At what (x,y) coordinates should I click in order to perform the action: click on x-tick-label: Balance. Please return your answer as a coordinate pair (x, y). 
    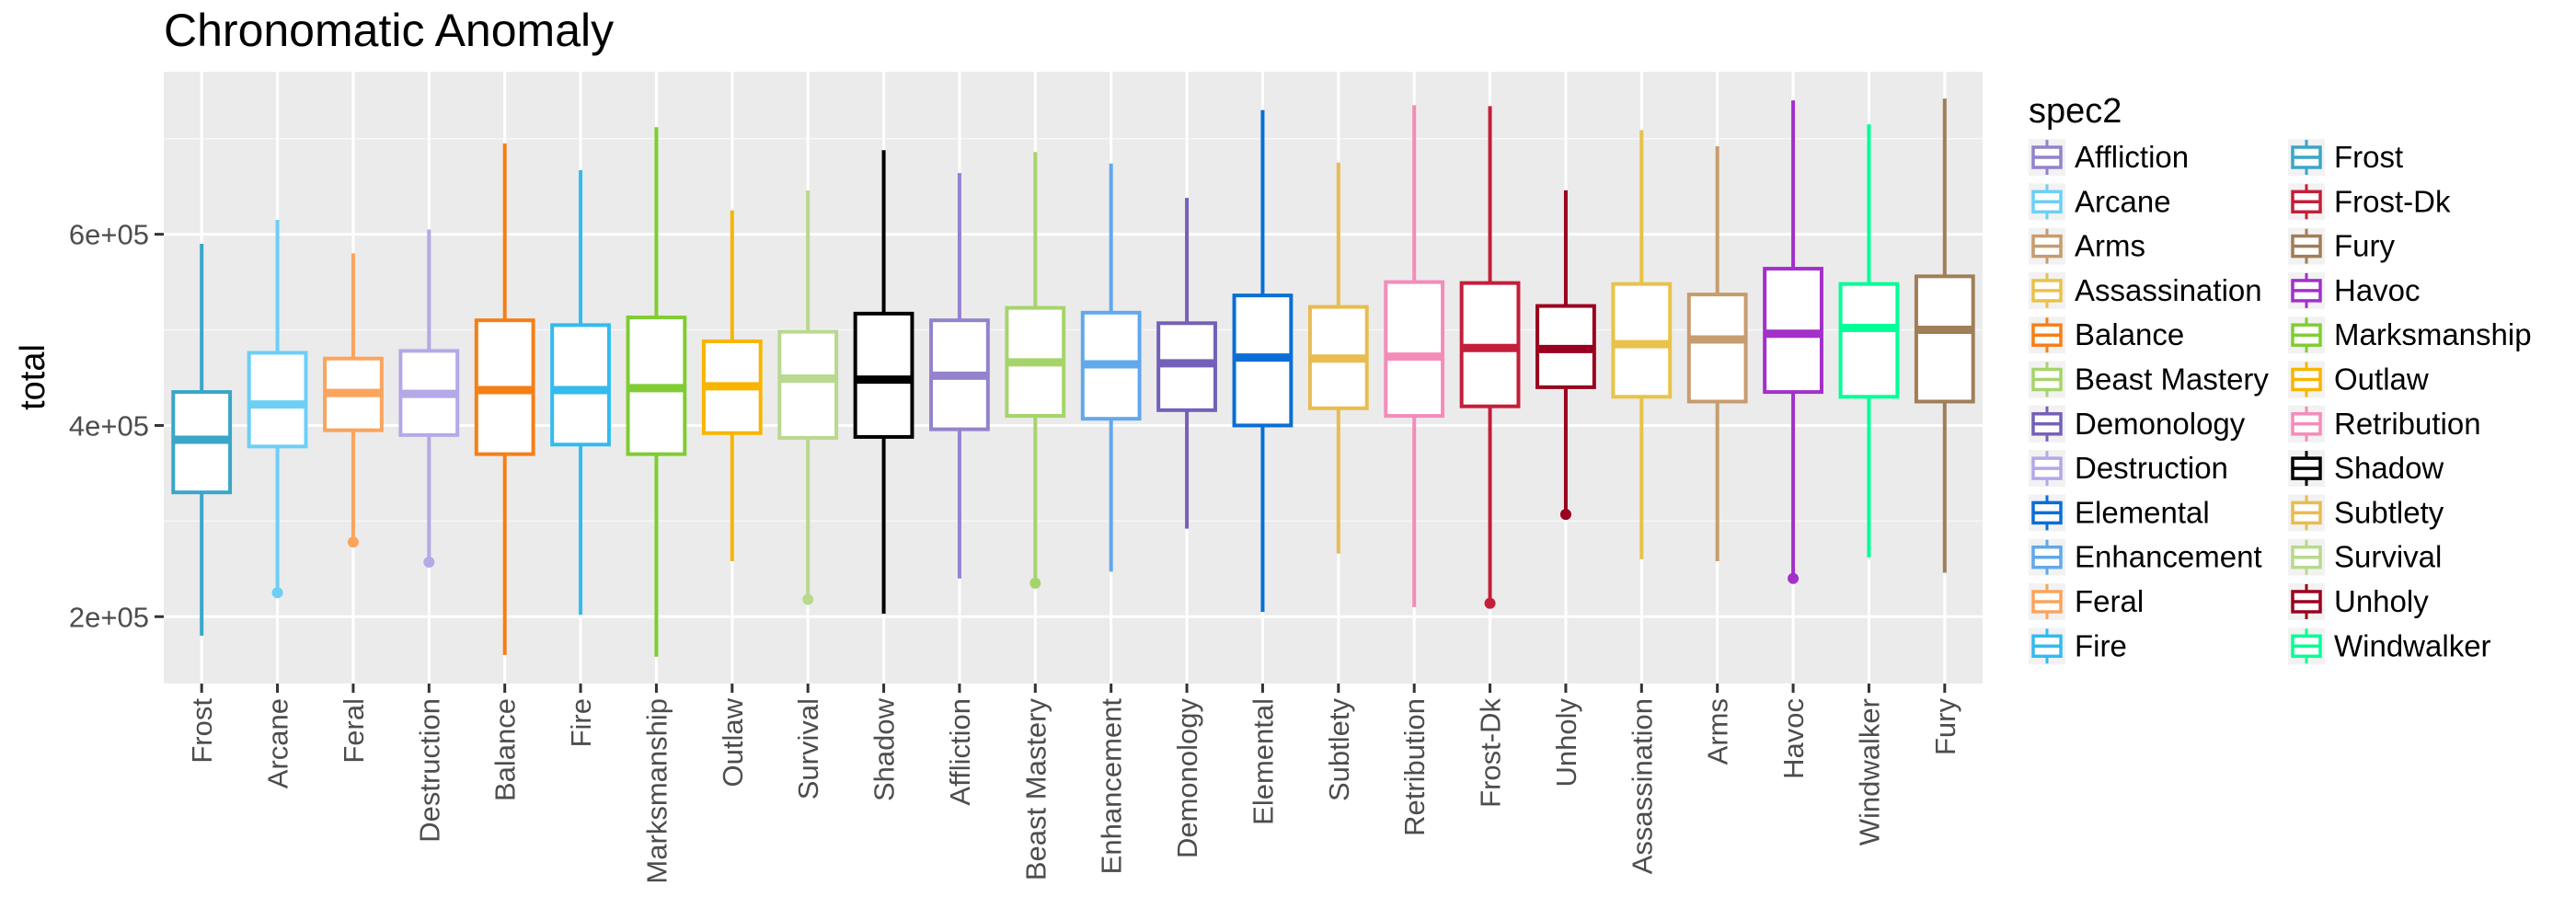
    Looking at the image, I should click on (505, 749).